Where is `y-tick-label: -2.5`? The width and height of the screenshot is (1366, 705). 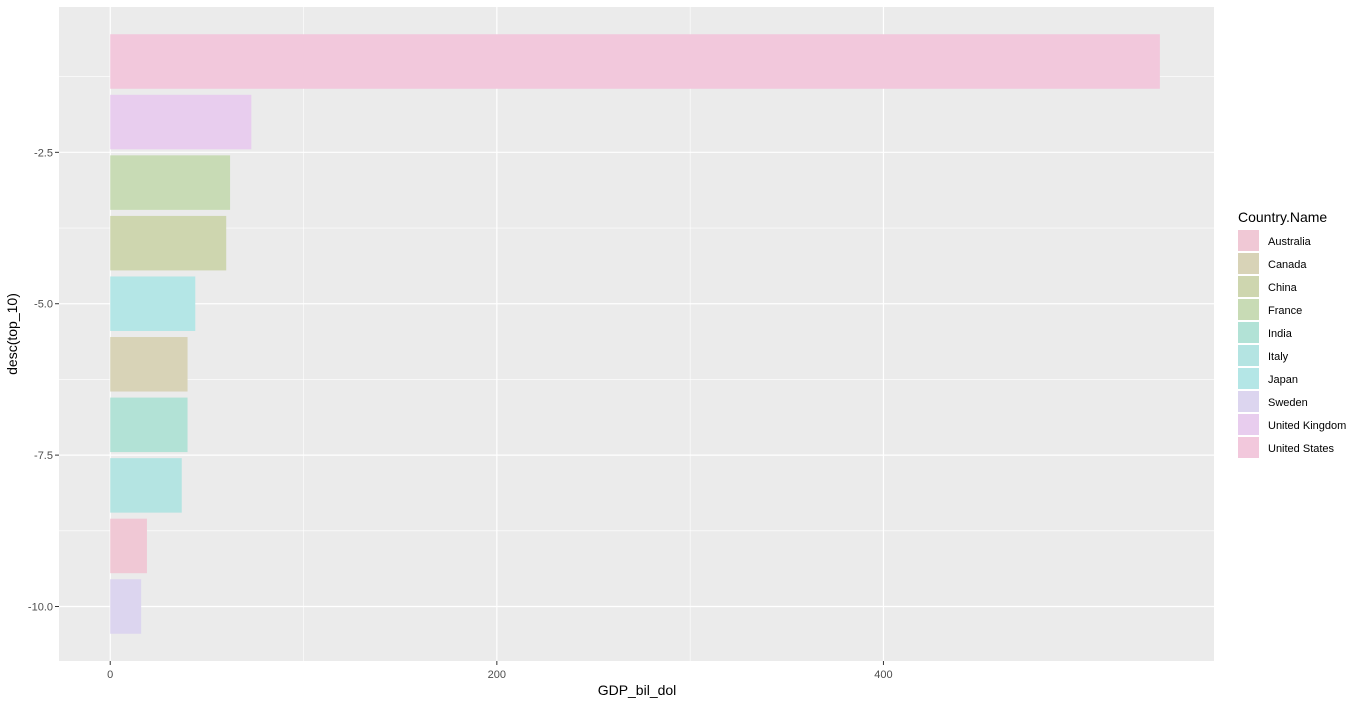
y-tick-label: -2.5 is located at coordinates (43, 153).